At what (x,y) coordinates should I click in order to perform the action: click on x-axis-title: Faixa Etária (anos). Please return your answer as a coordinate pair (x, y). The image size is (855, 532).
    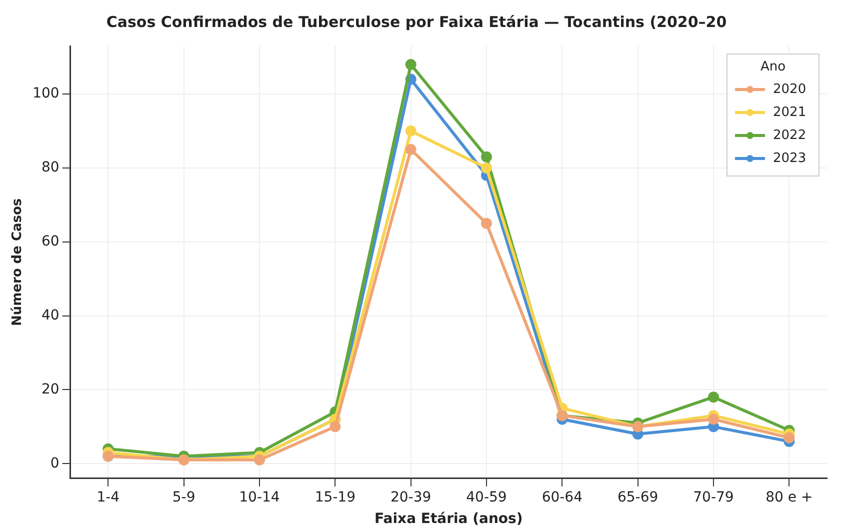
    Looking at the image, I should click on (448, 519).